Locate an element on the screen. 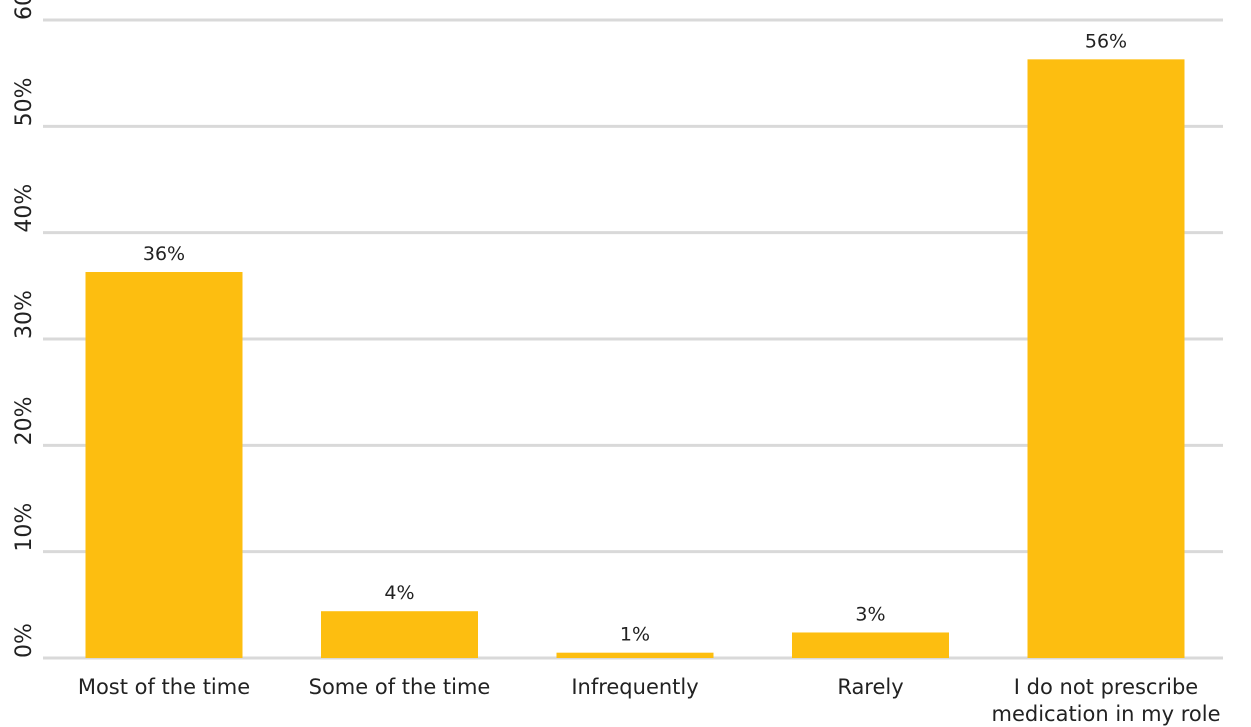  category-label: Rarely is located at coordinates (870, 687).